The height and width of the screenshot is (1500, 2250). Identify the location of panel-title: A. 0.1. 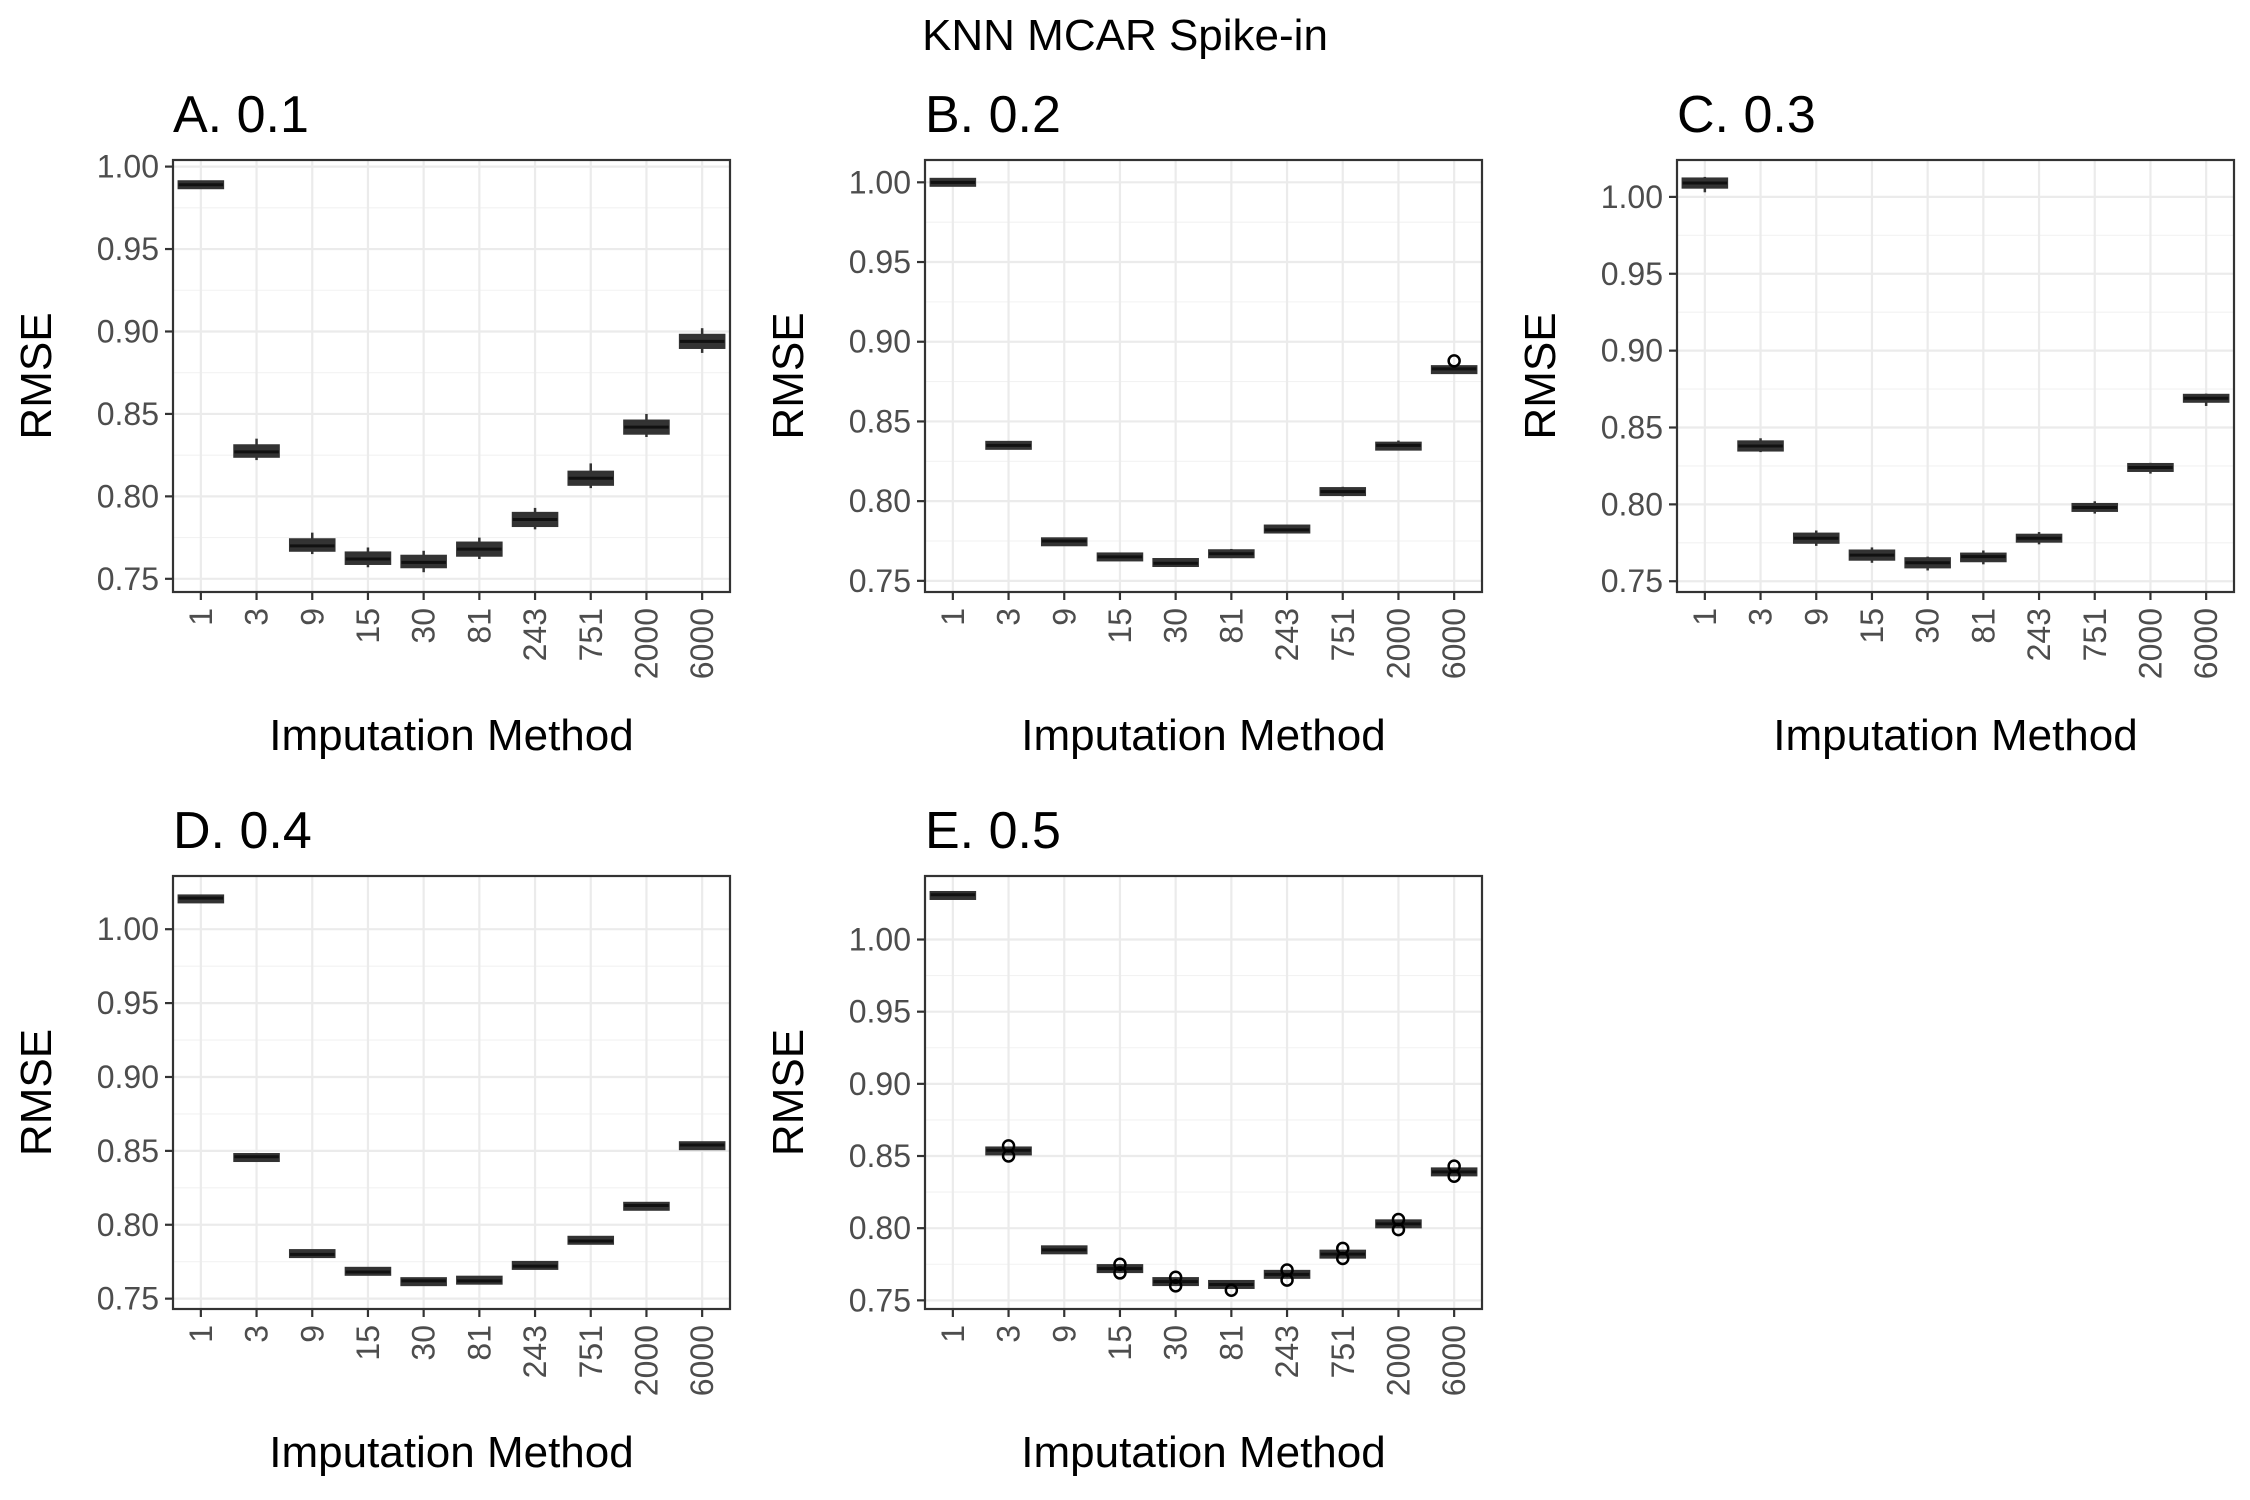
(241, 115).